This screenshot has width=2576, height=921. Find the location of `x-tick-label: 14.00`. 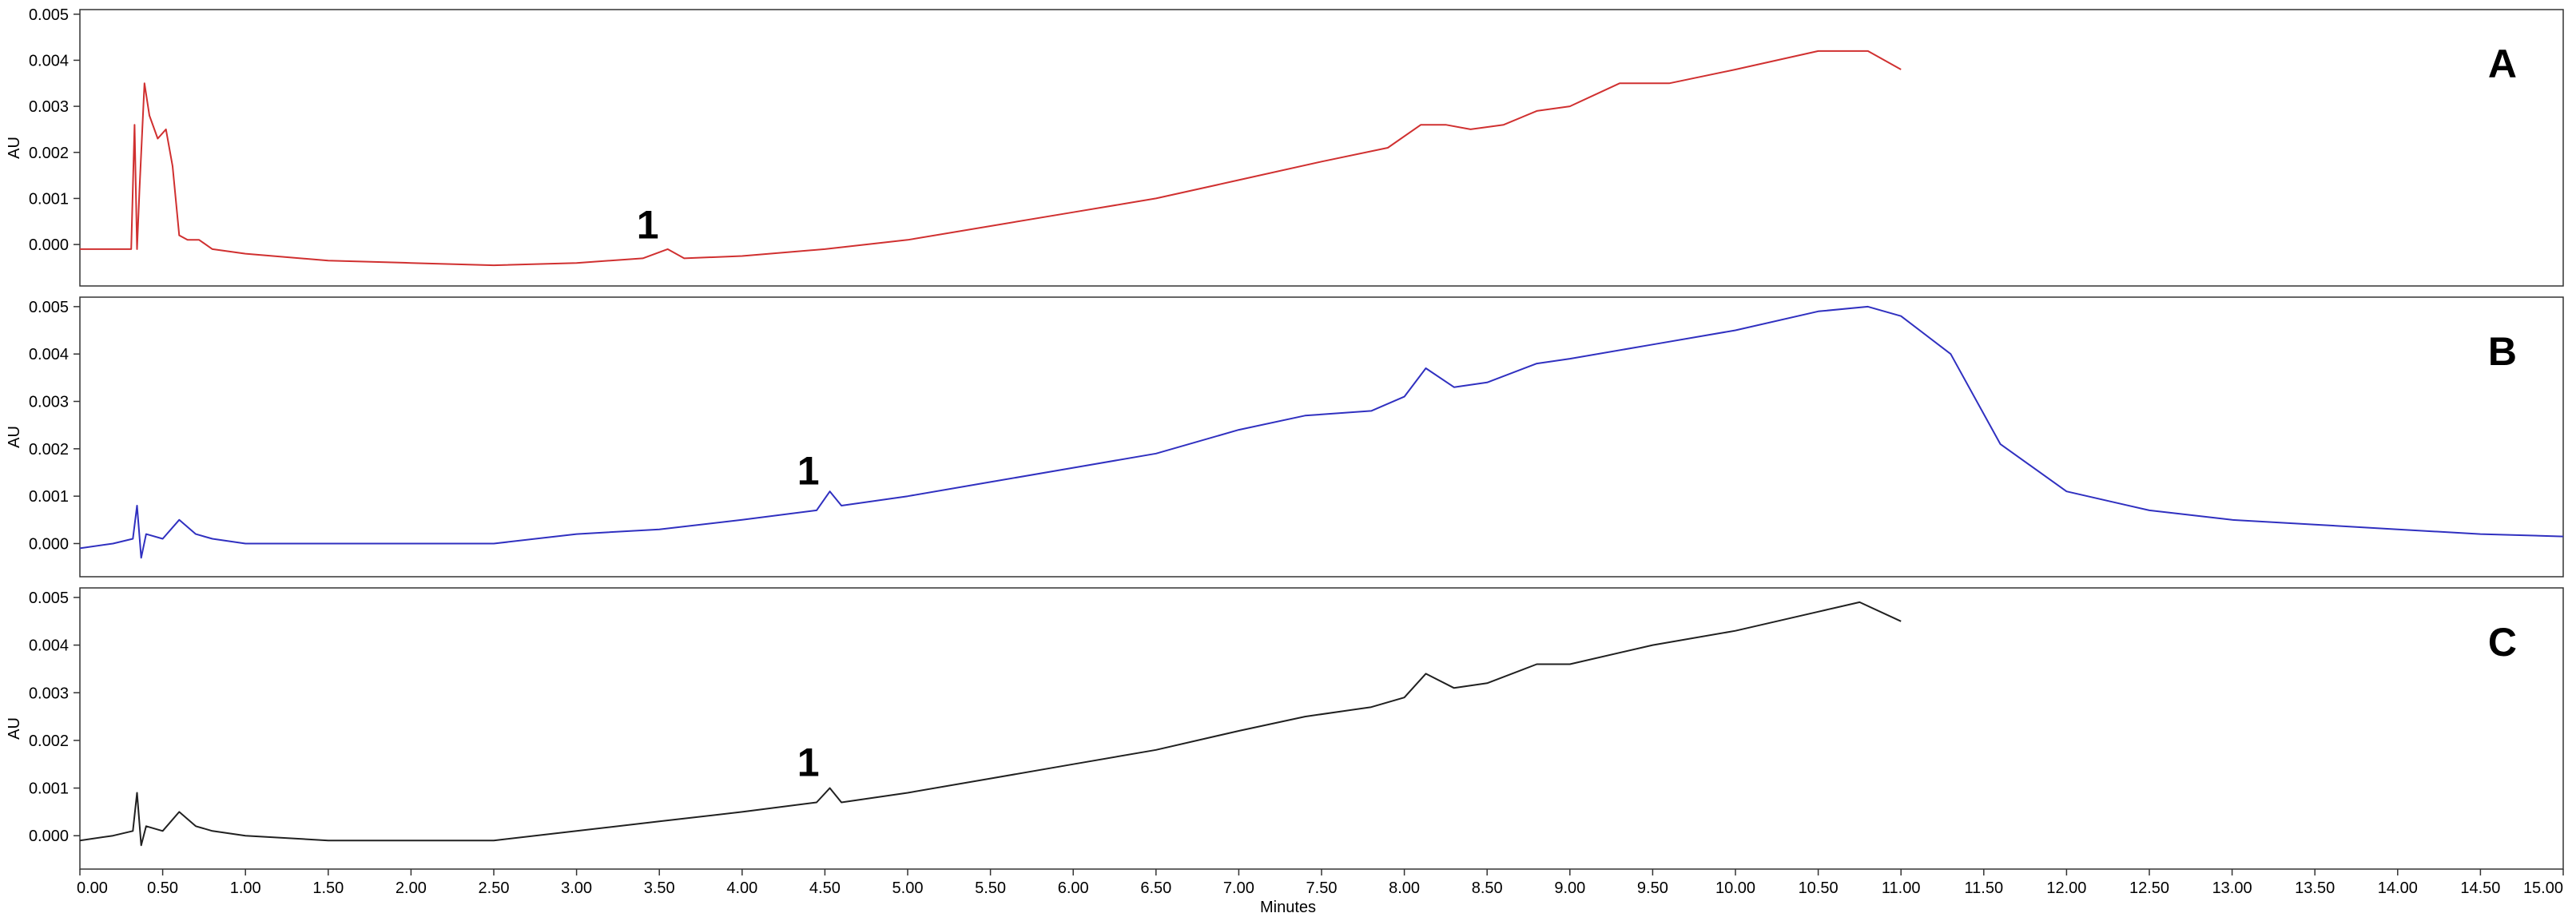

x-tick-label: 14.00 is located at coordinates (2398, 888).